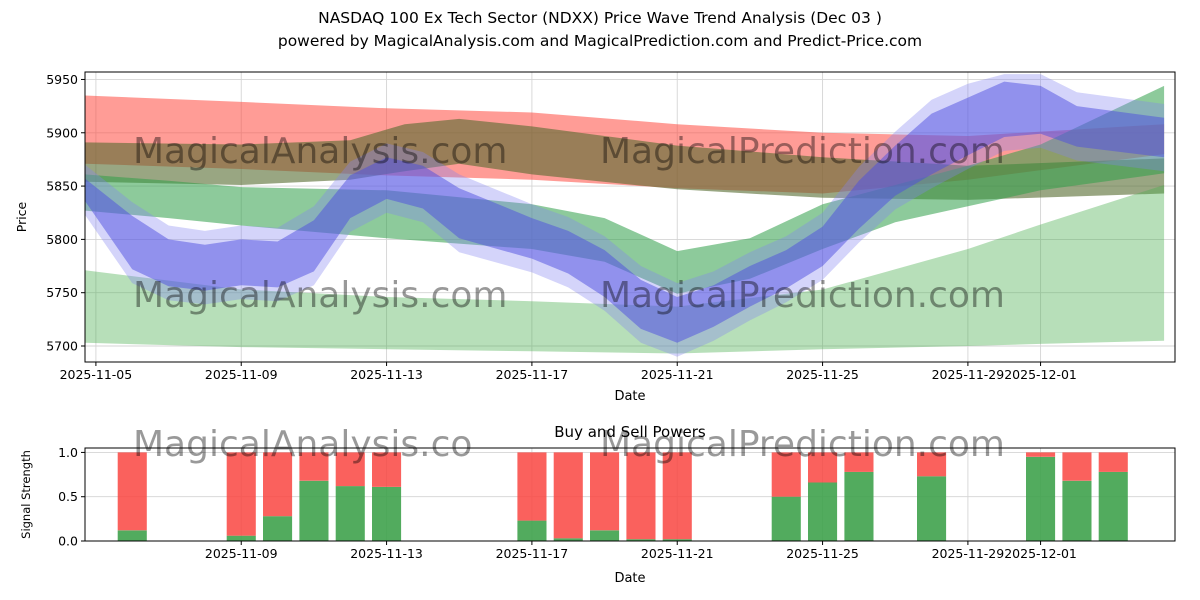 This screenshot has height=600, width=1200. I want to click on y-tick-label: 5800, so click(62, 239).